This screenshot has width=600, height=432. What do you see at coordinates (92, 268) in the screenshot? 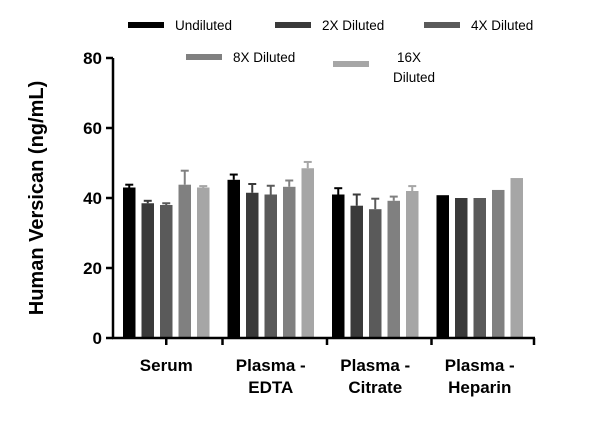
I see `y-tick-label: 20` at bounding box center [92, 268].